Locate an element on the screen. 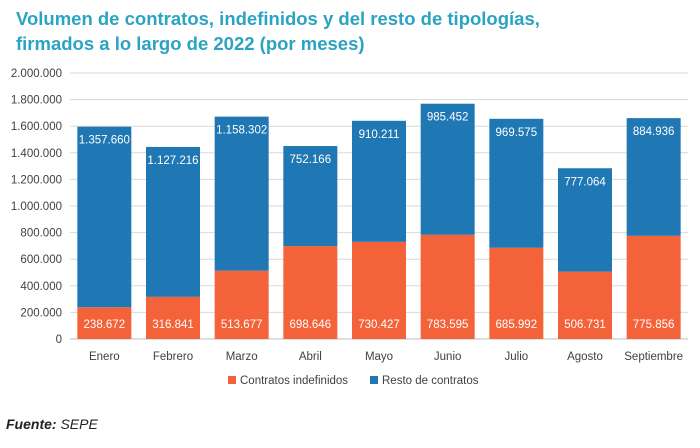  legend-swatch-indefinidos is located at coordinates (232, 380).